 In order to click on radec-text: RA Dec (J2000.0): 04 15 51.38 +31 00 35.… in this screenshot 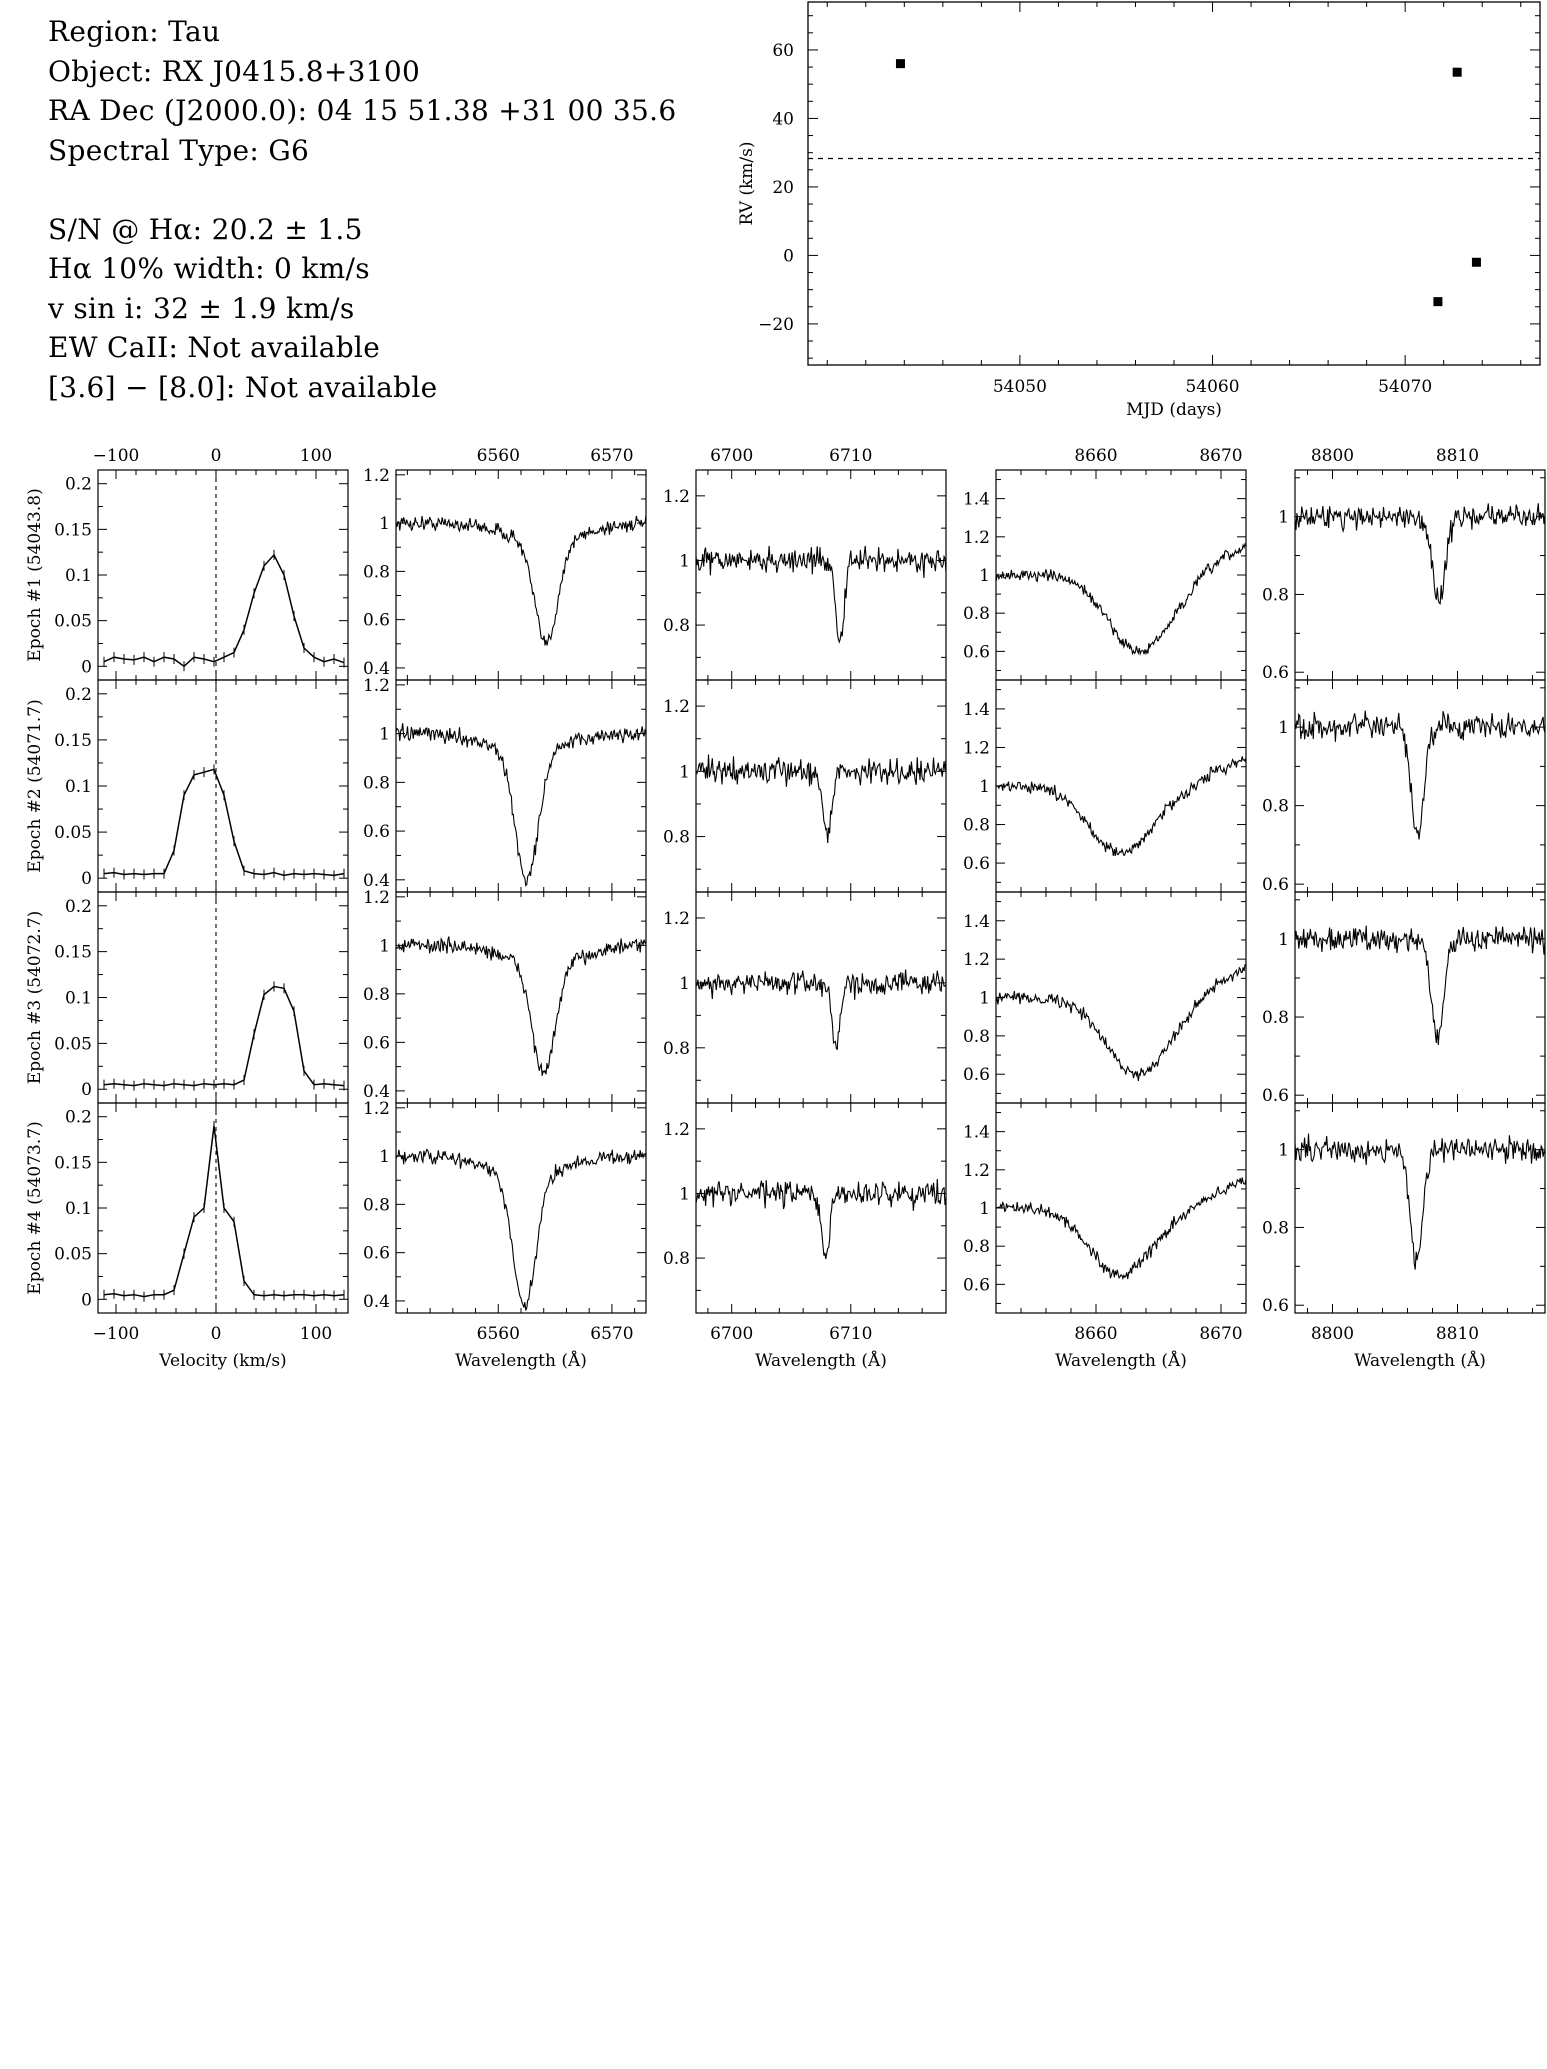, I will do `click(362, 110)`.